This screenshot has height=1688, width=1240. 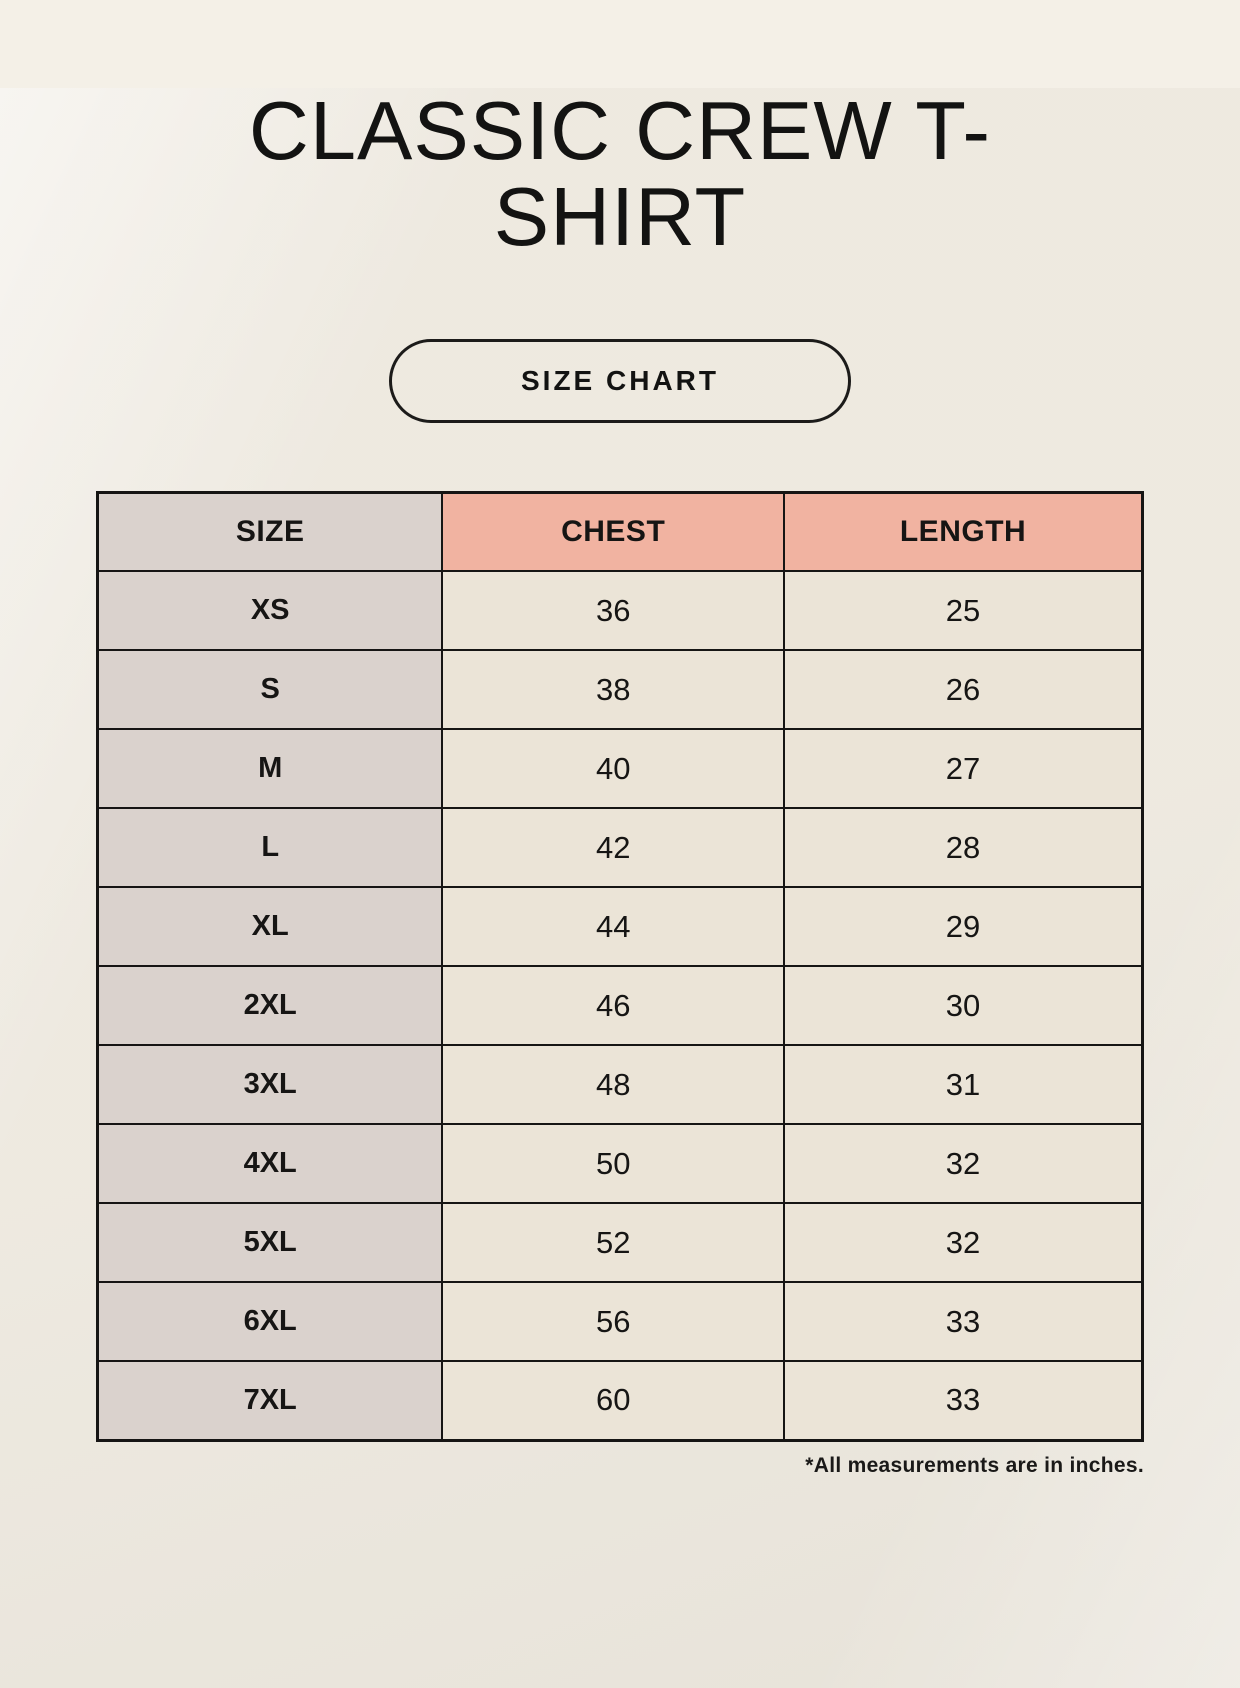 What do you see at coordinates (963, 1006) in the screenshot?
I see `length-cell: 30` at bounding box center [963, 1006].